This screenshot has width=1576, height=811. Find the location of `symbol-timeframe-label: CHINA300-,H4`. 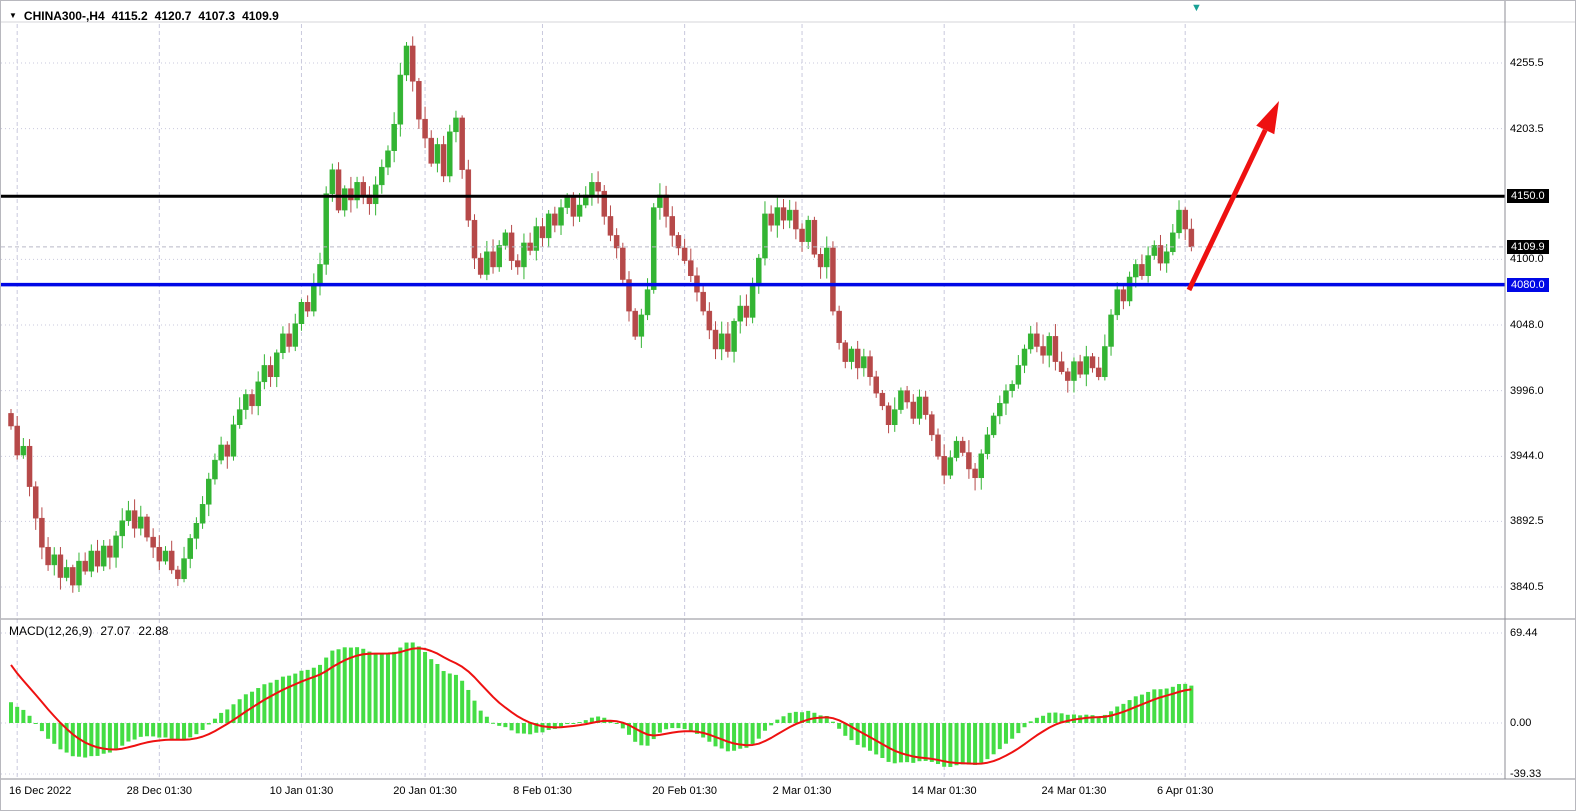

symbol-timeframe-label: CHINA300-,H4 is located at coordinates (64, 16).